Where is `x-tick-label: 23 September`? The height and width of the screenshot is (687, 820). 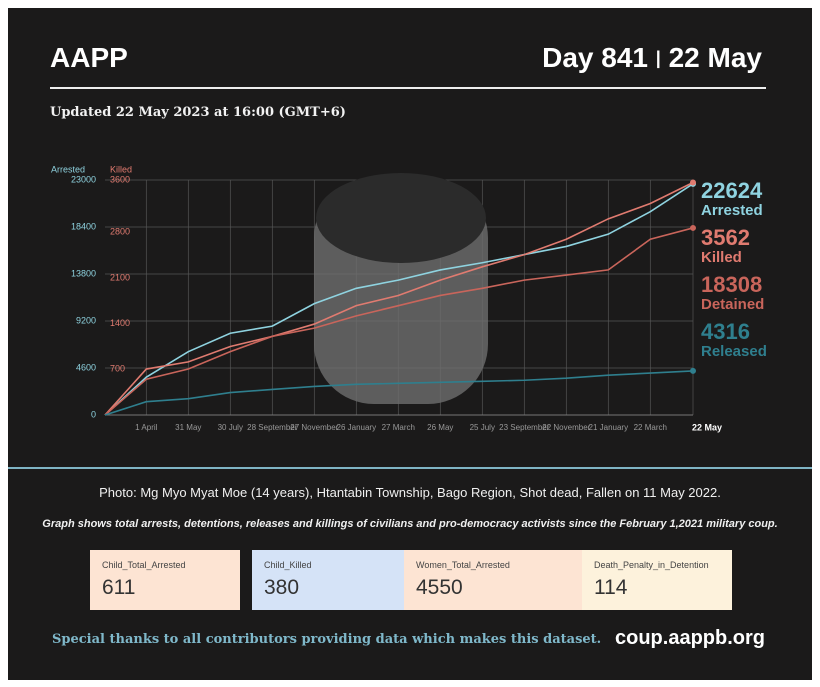
x-tick-label: 23 September is located at coordinates (524, 427).